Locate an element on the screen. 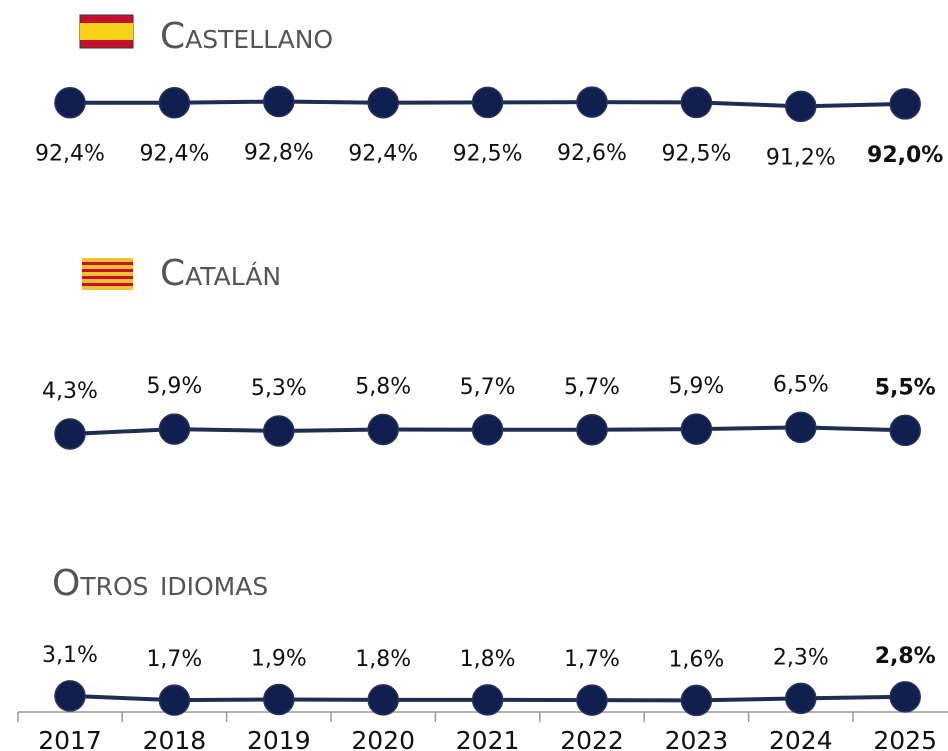 The width and height of the screenshot is (948, 751). spain-flag is located at coordinates (106, 31).